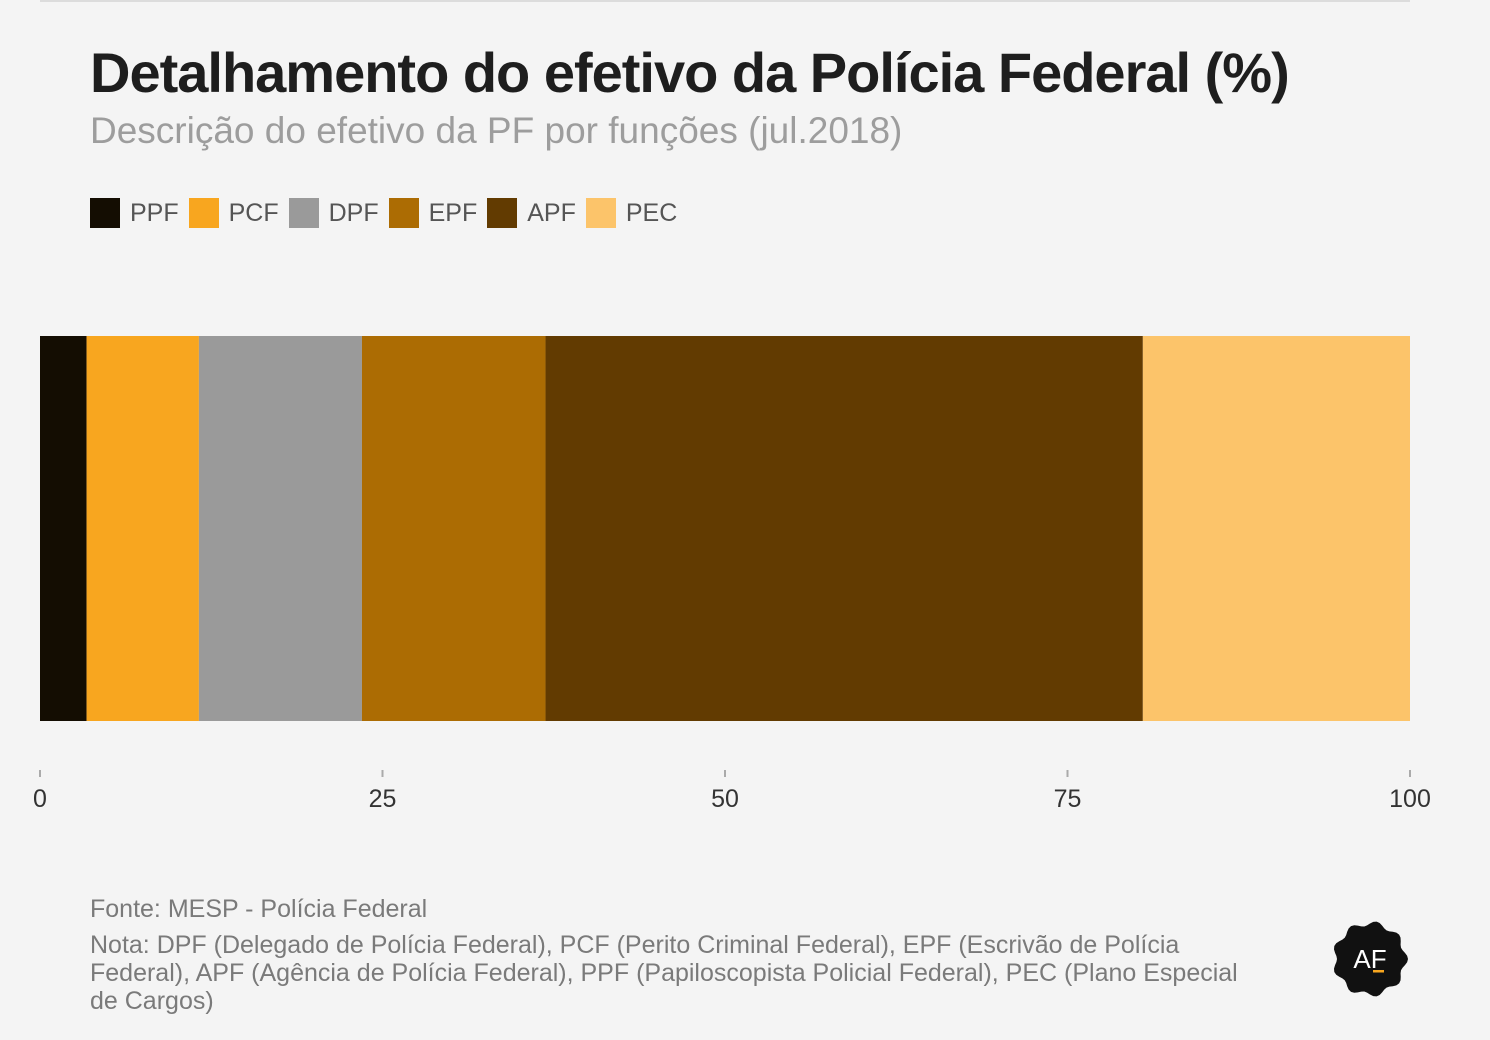  Describe the element at coordinates (453, 212) in the screenshot. I see `legend-label: EPF` at that location.